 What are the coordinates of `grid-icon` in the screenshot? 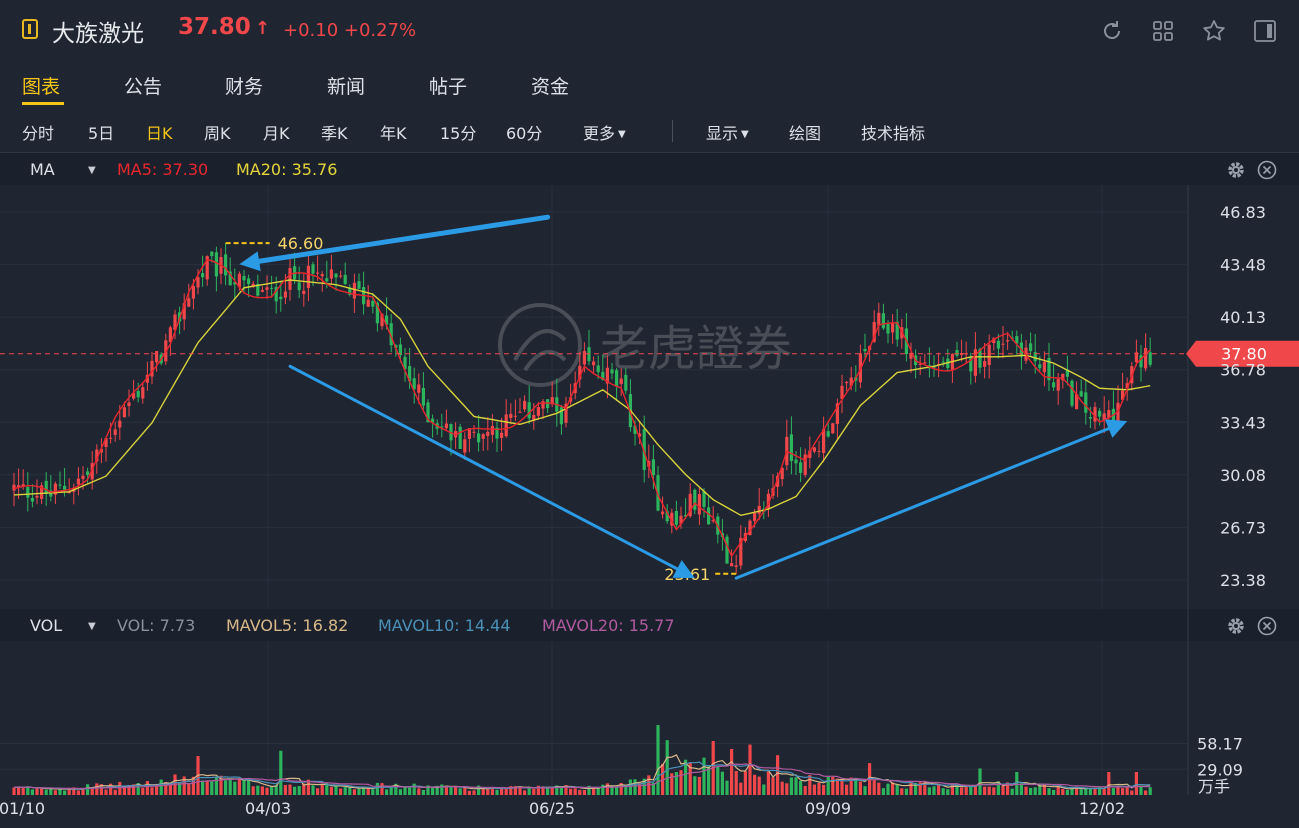 It's located at (1163, 31).